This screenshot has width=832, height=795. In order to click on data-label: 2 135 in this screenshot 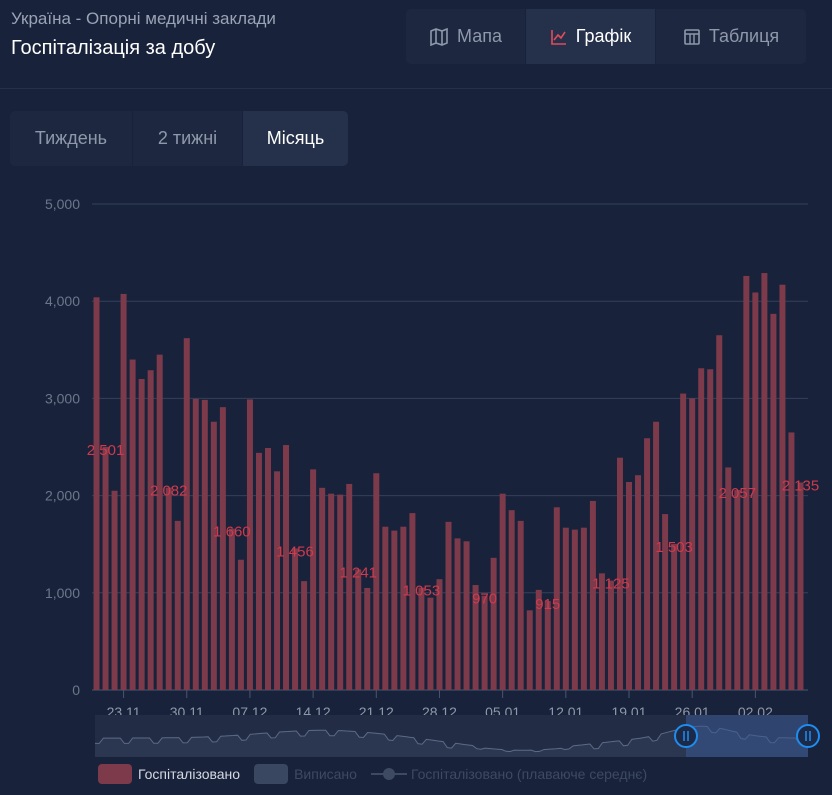, I will do `click(801, 485)`.